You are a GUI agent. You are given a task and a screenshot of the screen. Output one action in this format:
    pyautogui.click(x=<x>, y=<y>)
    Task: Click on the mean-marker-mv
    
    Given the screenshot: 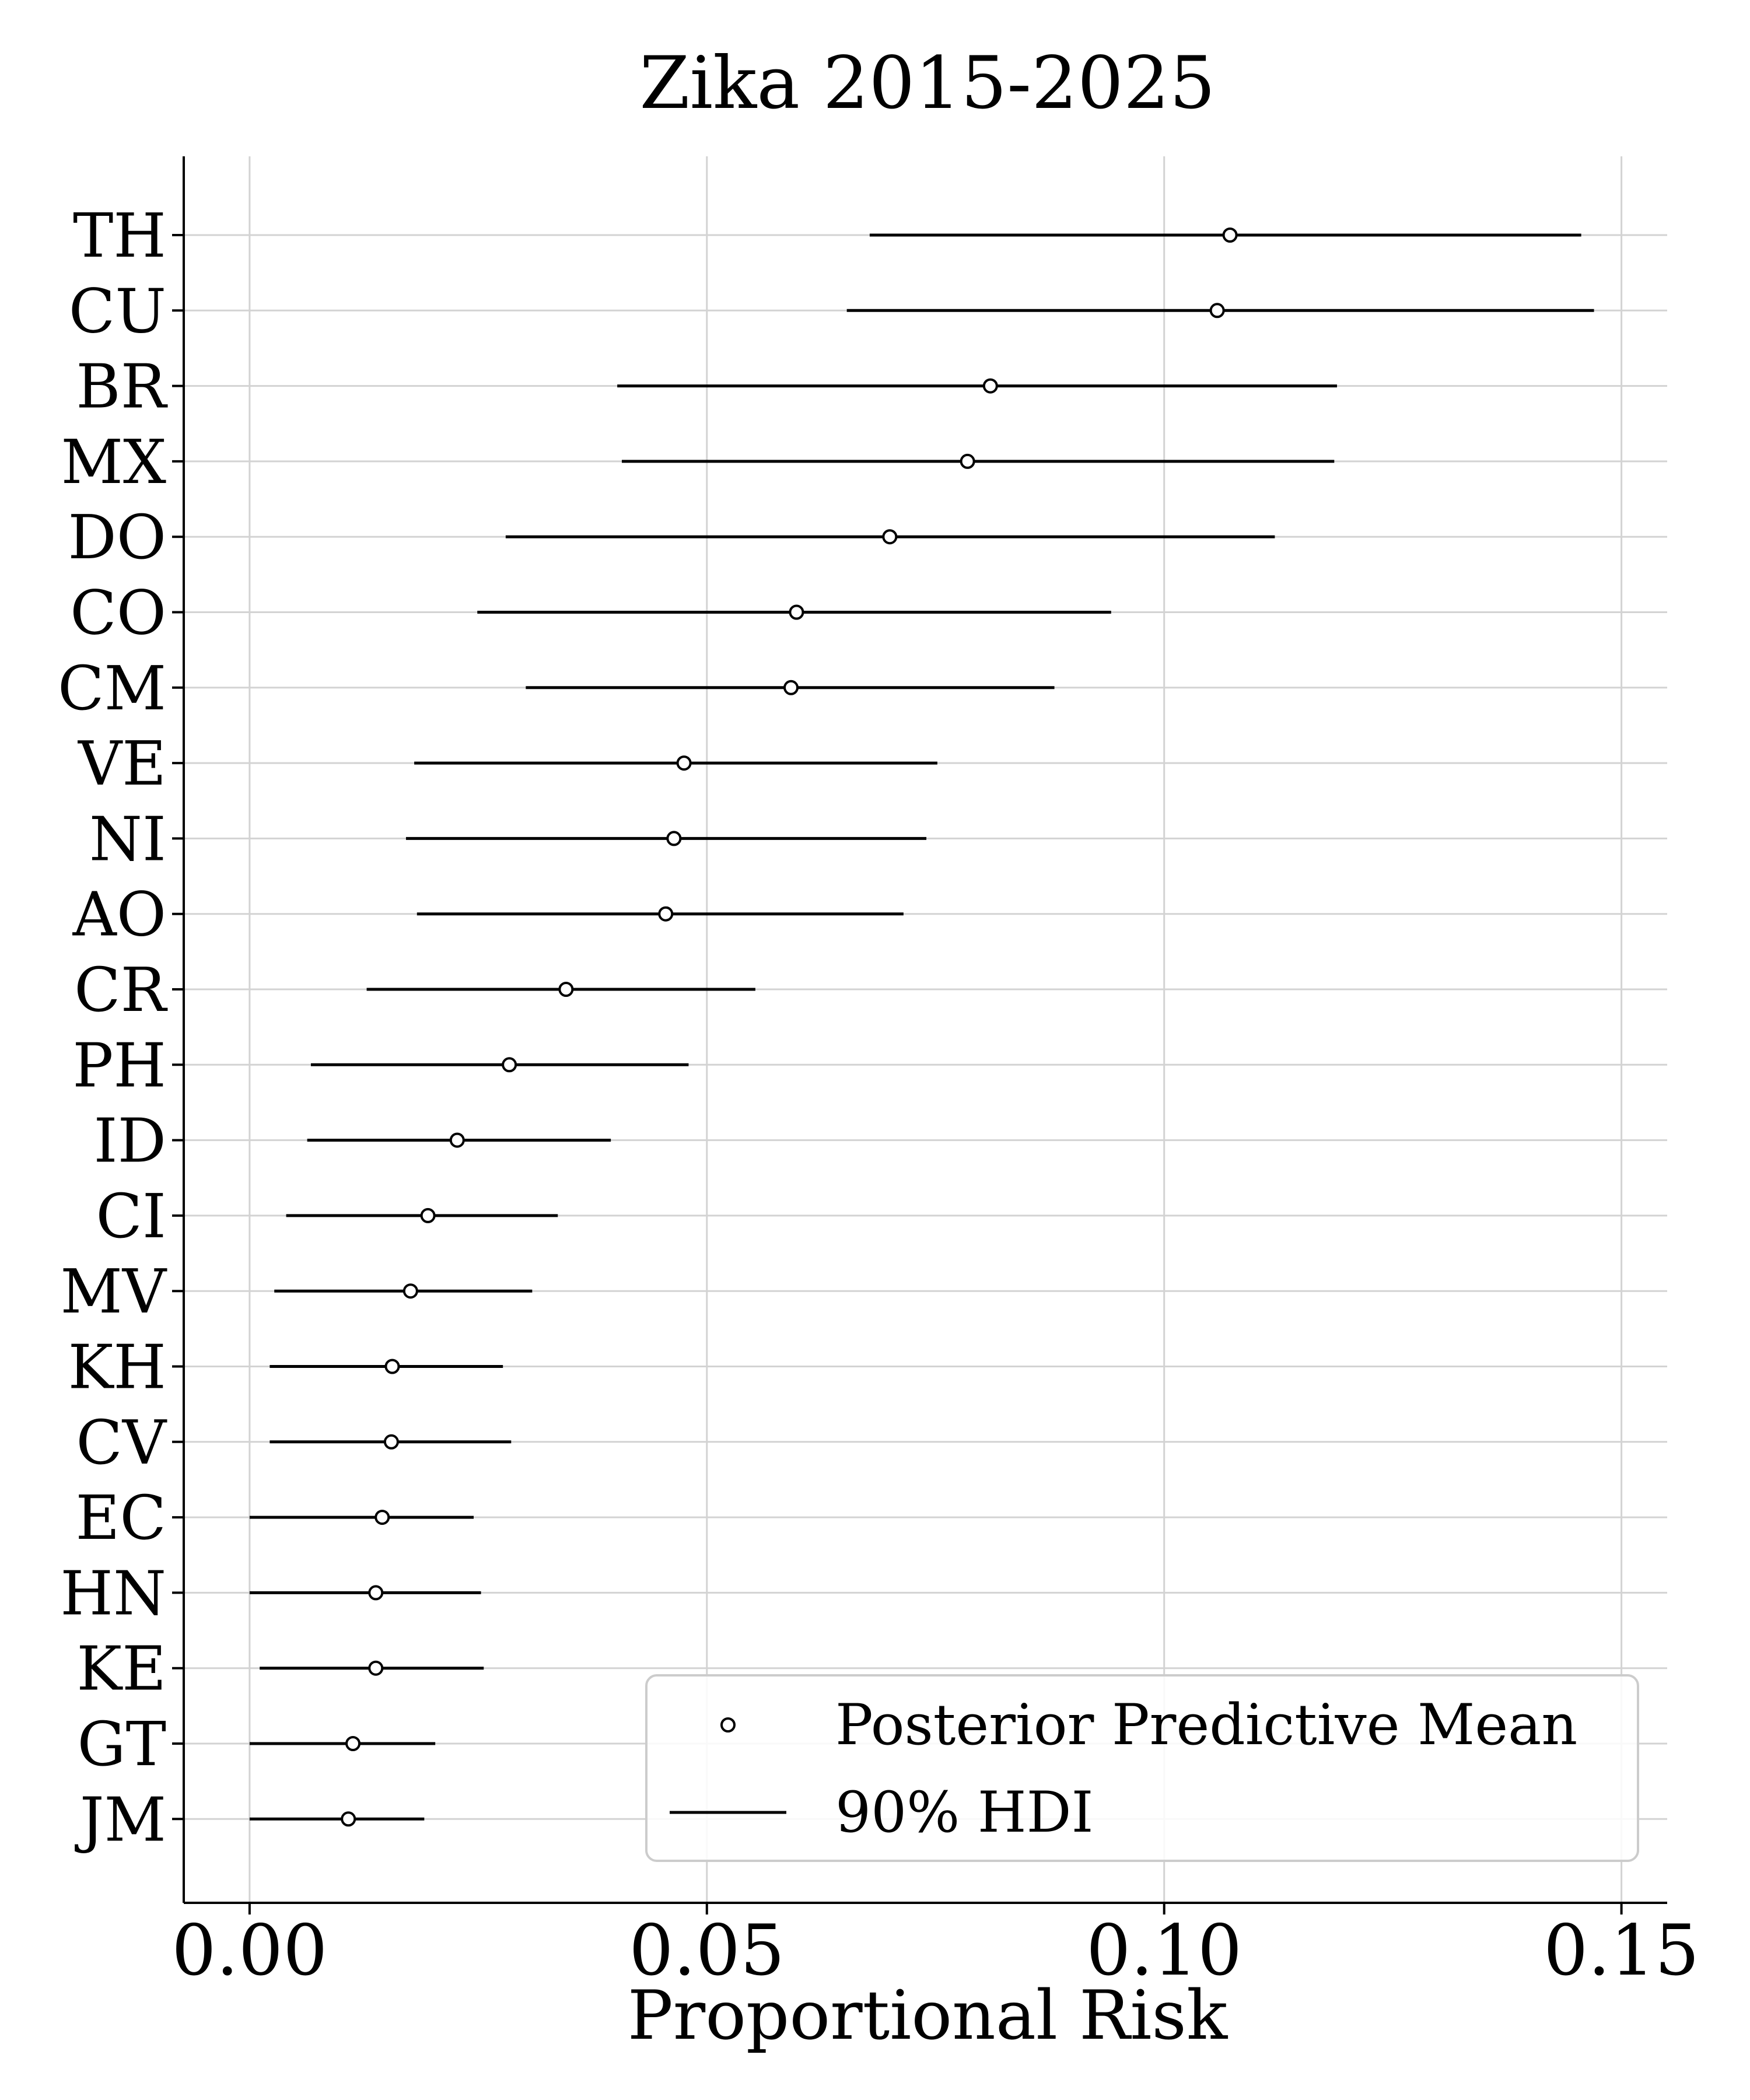 What is the action you would take?
    pyautogui.click(x=410, y=1291)
    